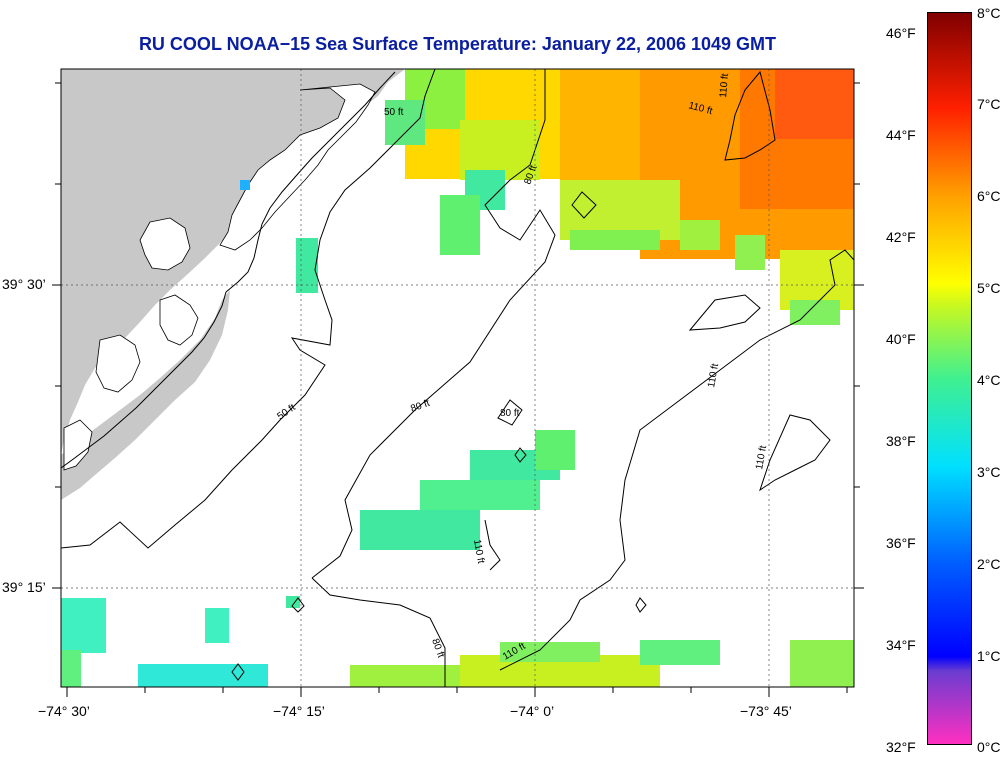 The height and width of the screenshot is (761, 1008). I want to click on longitude-label: −74° 0’, so click(532, 711).